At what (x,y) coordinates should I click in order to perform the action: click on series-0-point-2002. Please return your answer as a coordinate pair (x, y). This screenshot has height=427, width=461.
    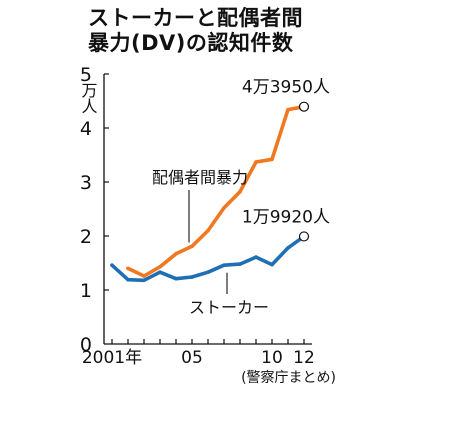
    Looking at the image, I should click on (144, 276).